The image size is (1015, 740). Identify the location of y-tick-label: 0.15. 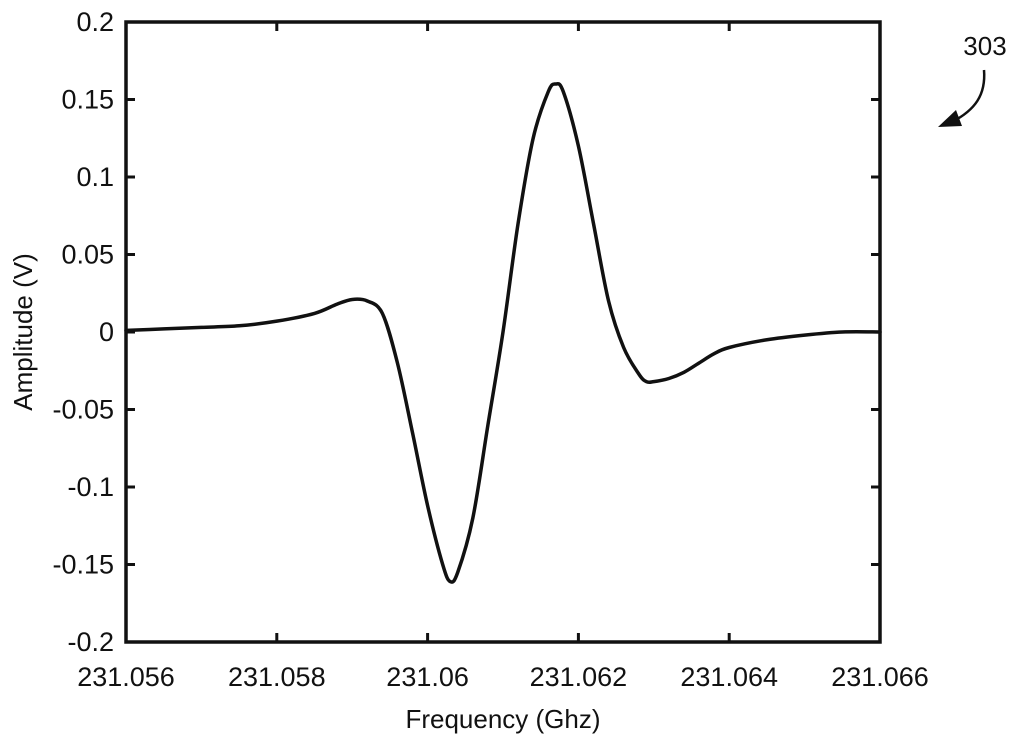
(87, 100).